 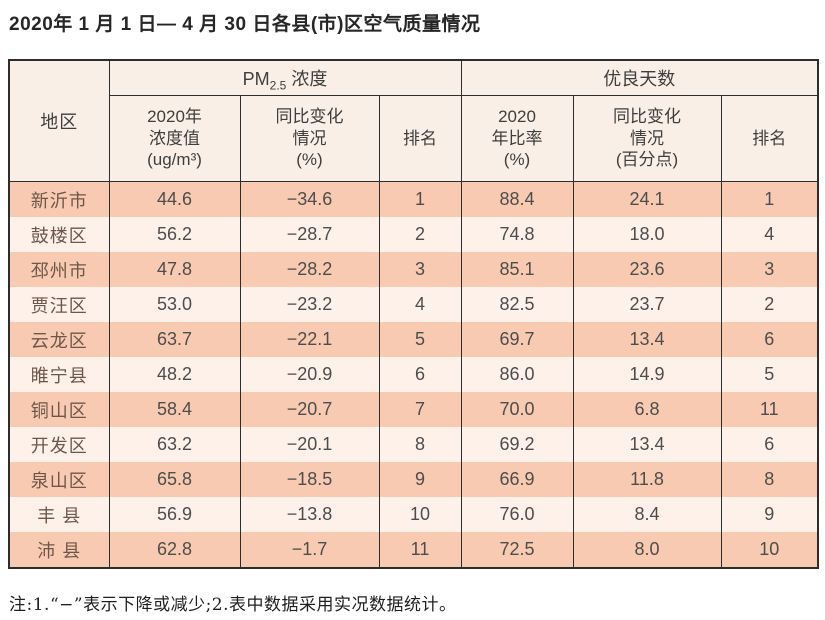 What do you see at coordinates (174, 269) in the screenshot?
I see `pm-value-cell: 47.8` at bounding box center [174, 269].